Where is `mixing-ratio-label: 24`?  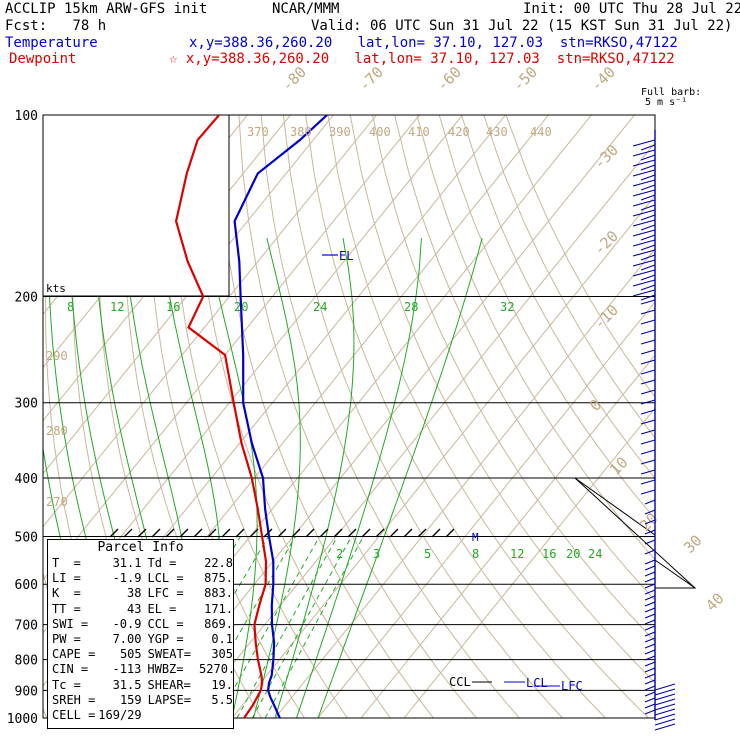 mixing-ratio-label: 24 is located at coordinates (595, 554).